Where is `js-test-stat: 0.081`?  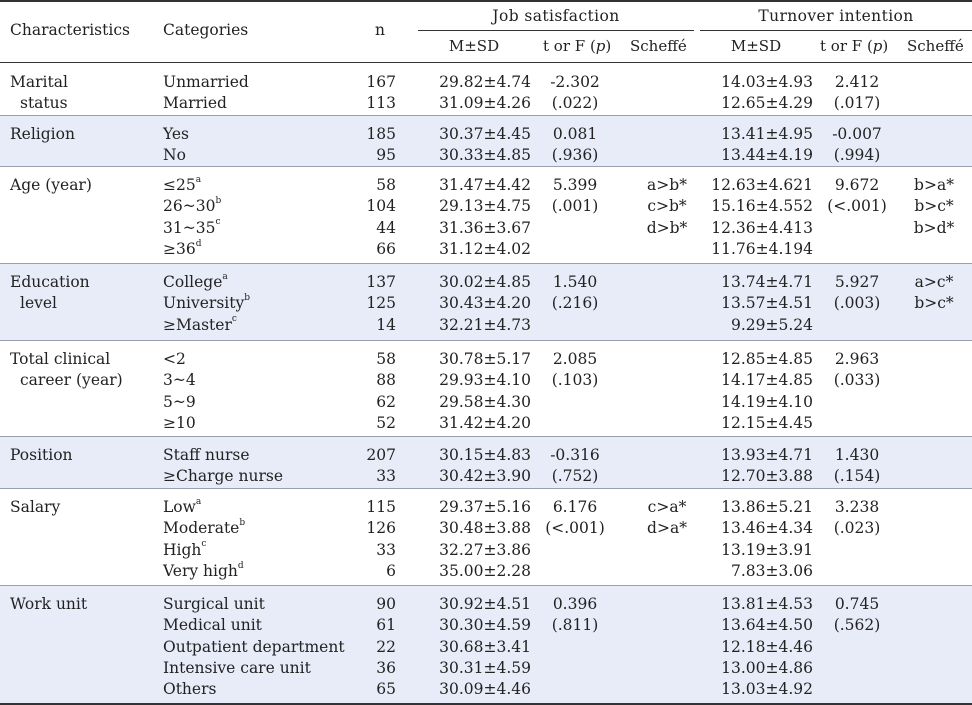 js-test-stat: 0.081 is located at coordinates (575, 134).